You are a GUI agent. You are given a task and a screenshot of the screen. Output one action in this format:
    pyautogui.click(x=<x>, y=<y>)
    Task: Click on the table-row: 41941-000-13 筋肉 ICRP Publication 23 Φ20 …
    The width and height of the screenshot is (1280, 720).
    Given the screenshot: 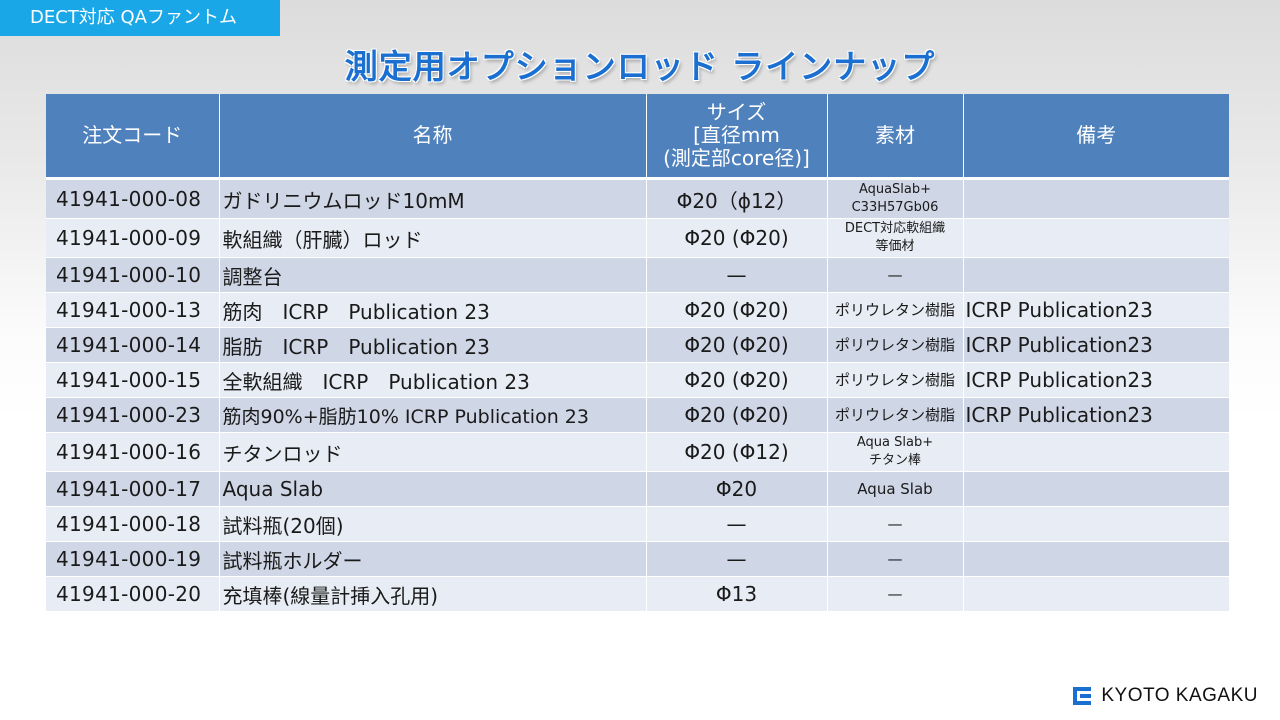 What is the action you would take?
    pyautogui.click(x=637, y=310)
    